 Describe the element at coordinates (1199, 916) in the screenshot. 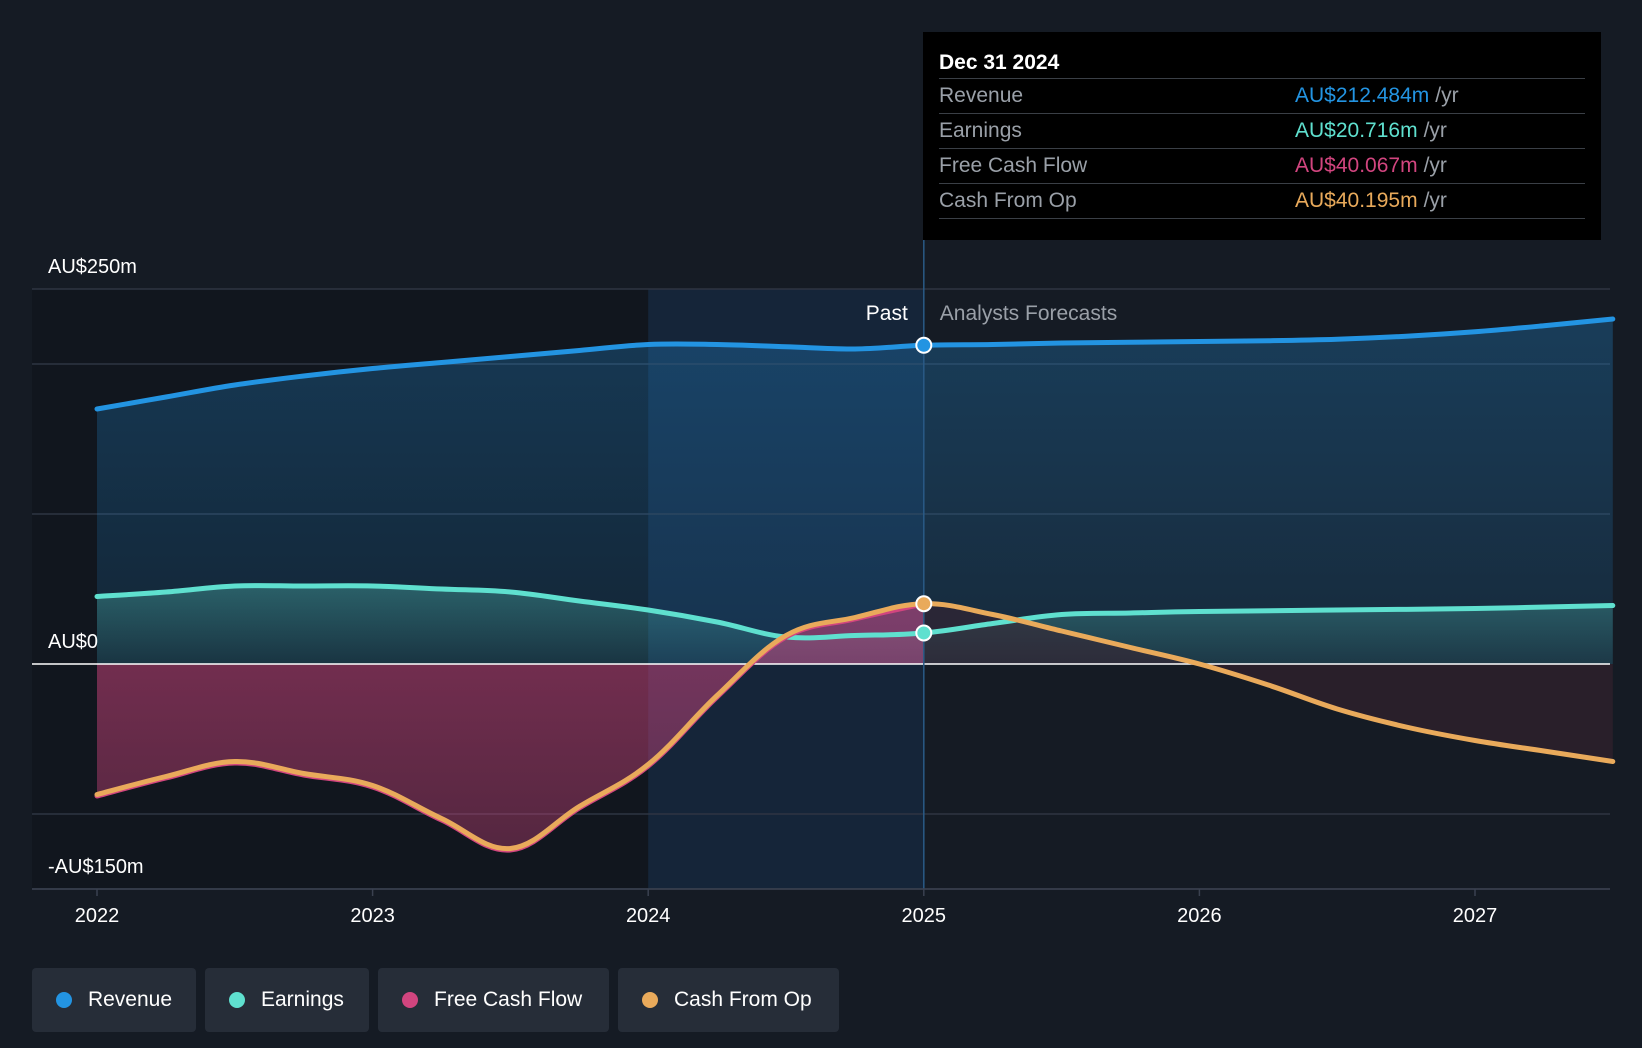

I see `x-tick-label-2026: 2026` at that location.